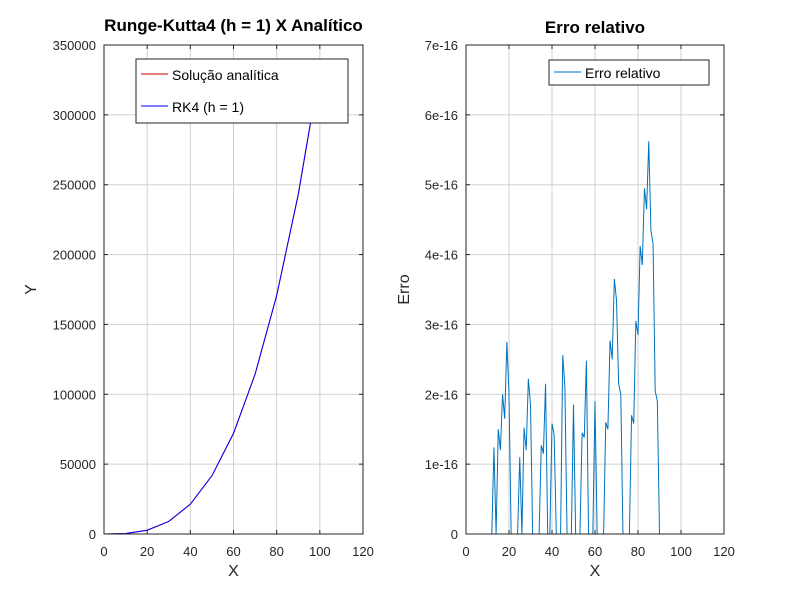 The width and height of the screenshot is (800, 600). What do you see at coordinates (74, 324) in the screenshot?
I see `y-tick-label: 150000` at bounding box center [74, 324].